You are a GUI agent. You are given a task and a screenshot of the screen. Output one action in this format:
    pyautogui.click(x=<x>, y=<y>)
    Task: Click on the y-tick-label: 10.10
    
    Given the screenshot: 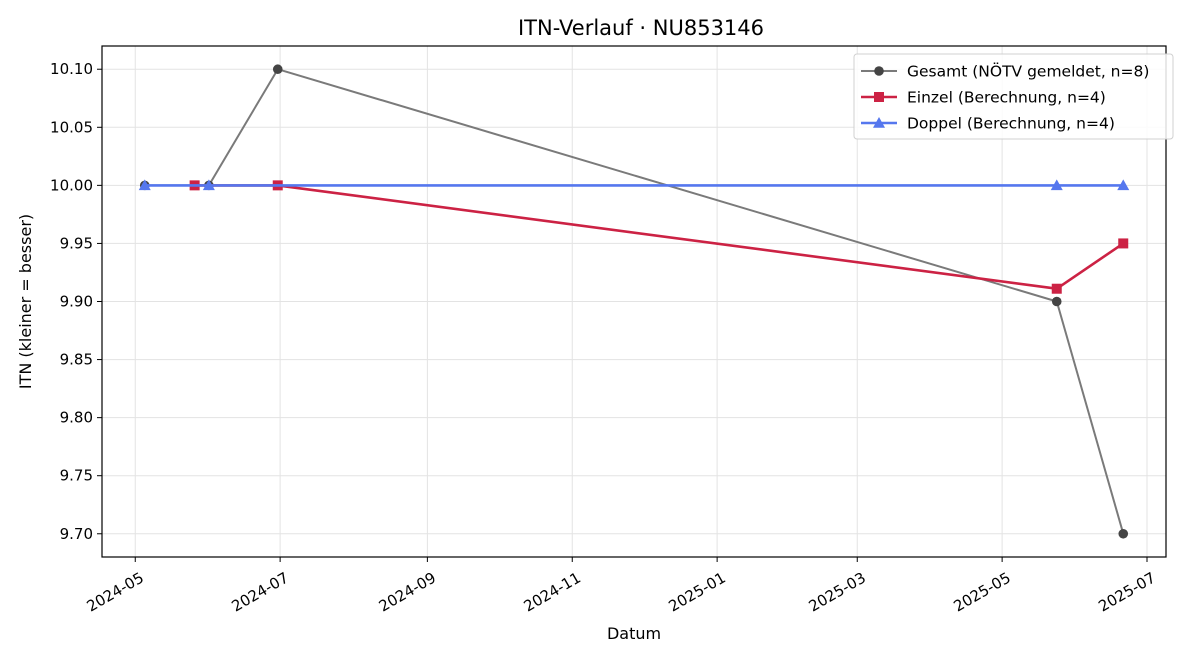 What is the action you would take?
    pyautogui.click(x=71, y=69)
    